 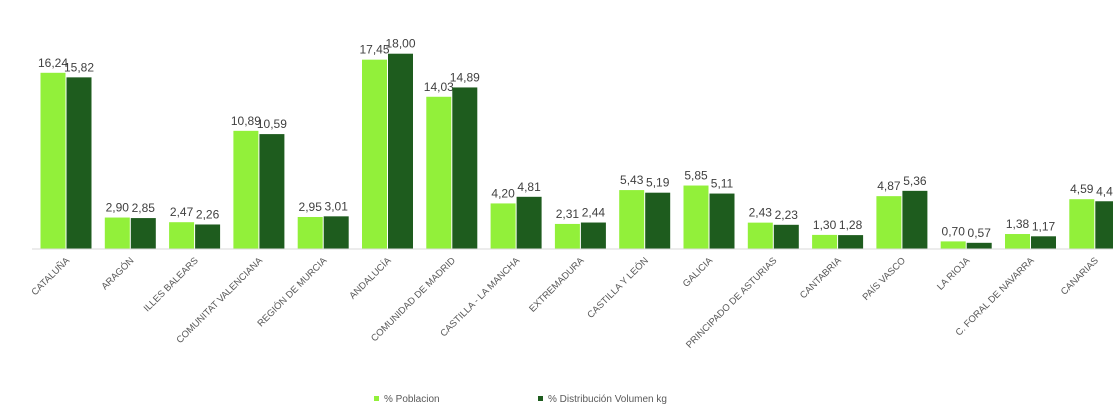 I want to click on x-tick-label: PAÍS VASCO, so click(x=884, y=278).